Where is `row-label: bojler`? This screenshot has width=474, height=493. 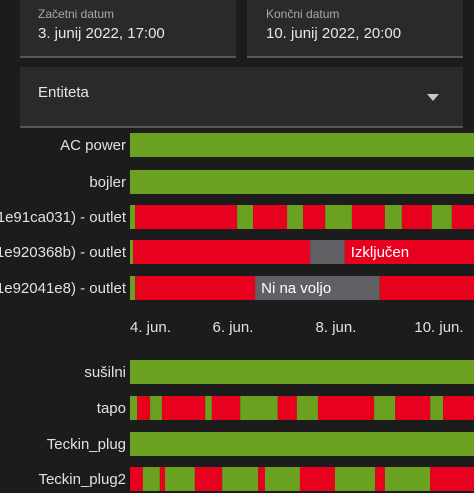 row-label: bojler is located at coordinates (107, 182).